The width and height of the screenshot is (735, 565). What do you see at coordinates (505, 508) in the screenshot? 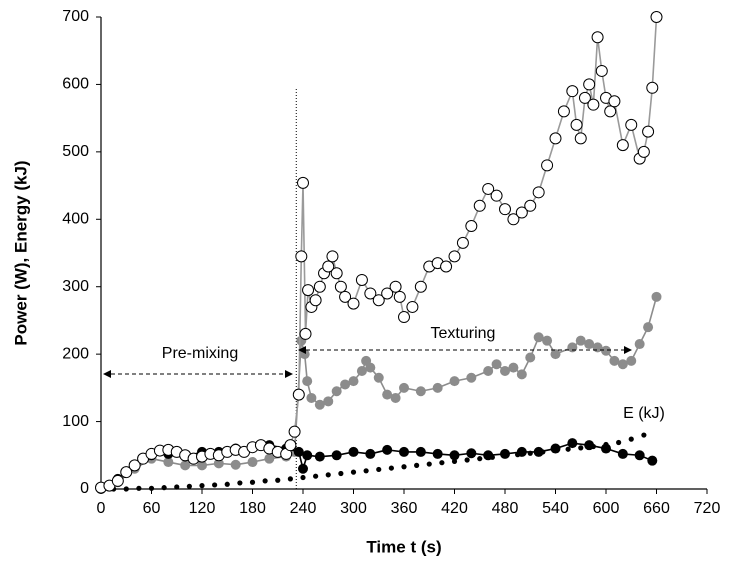
I see `x-tick-label: 480` at bounding box center [505, 508].